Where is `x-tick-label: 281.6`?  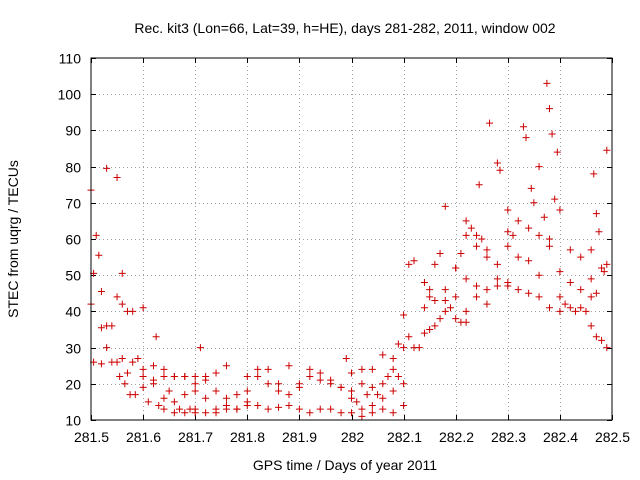 x-tick-label: 281.6 is located at coordinates (143, 437).